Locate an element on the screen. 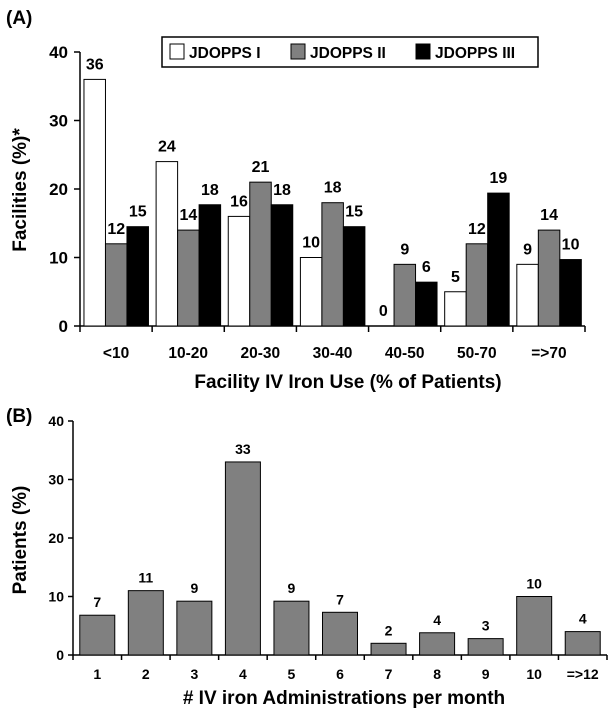 Image resolution: width=612 pixels, height=713 pixels. x-tick-label-12: =>12 is located at coordinates (583, 674).